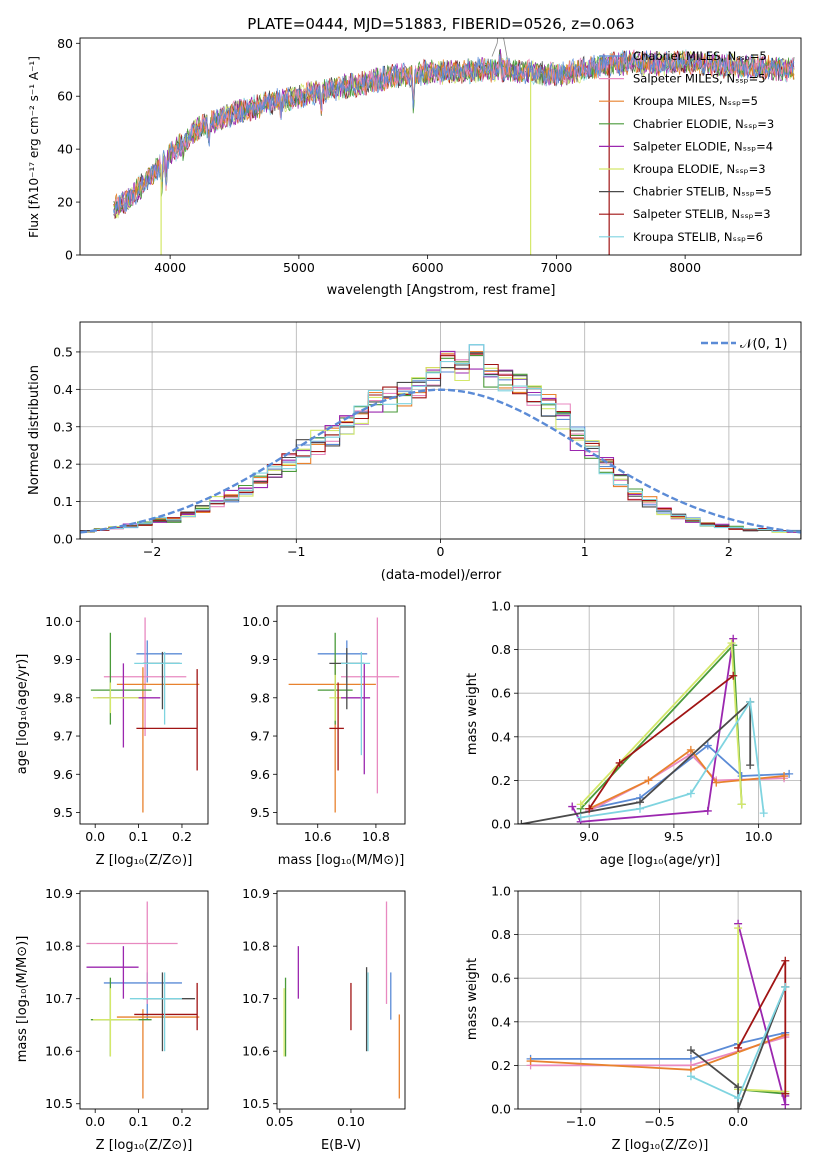 The image size is (819, 1170). Describe the element at coordinates (472, 999) in the screenshot. I see `weights-vs-Z-ylabel: mass weight` at that location.